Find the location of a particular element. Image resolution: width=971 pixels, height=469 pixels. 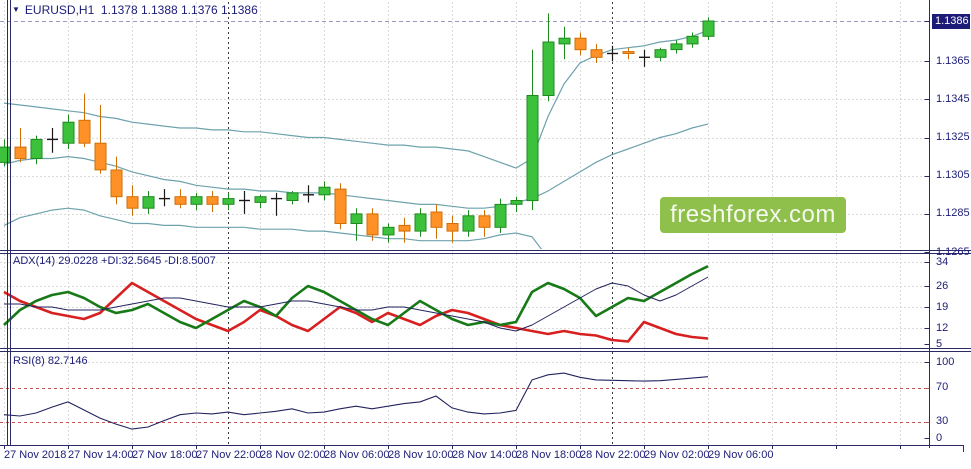

current-price-badge: 1.1386 is located at coordinates (951, 21).